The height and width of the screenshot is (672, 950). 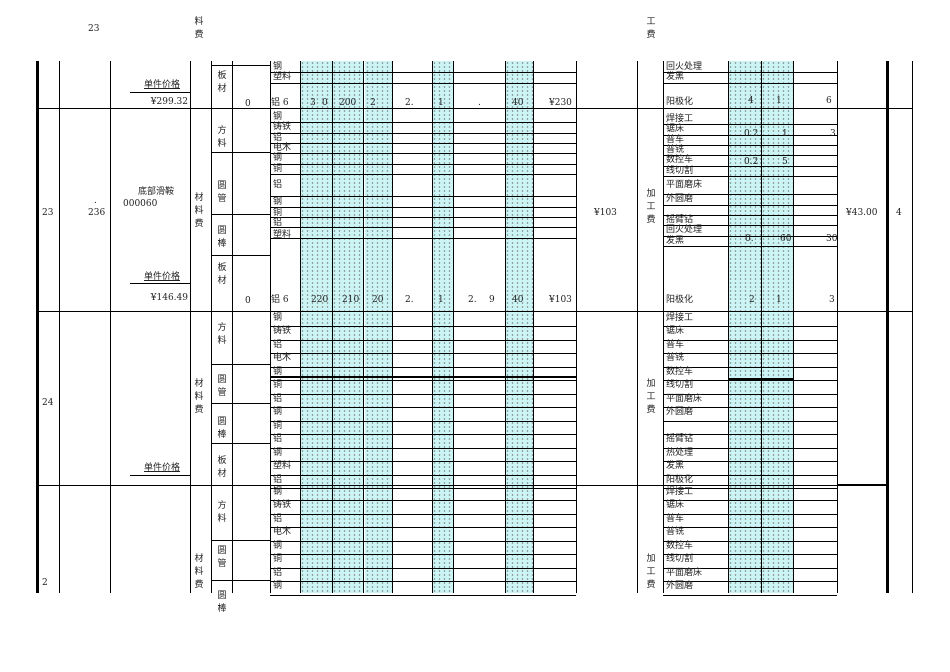 I want to click on tube-material-label: 圆 管, so click(x=222, y=192).